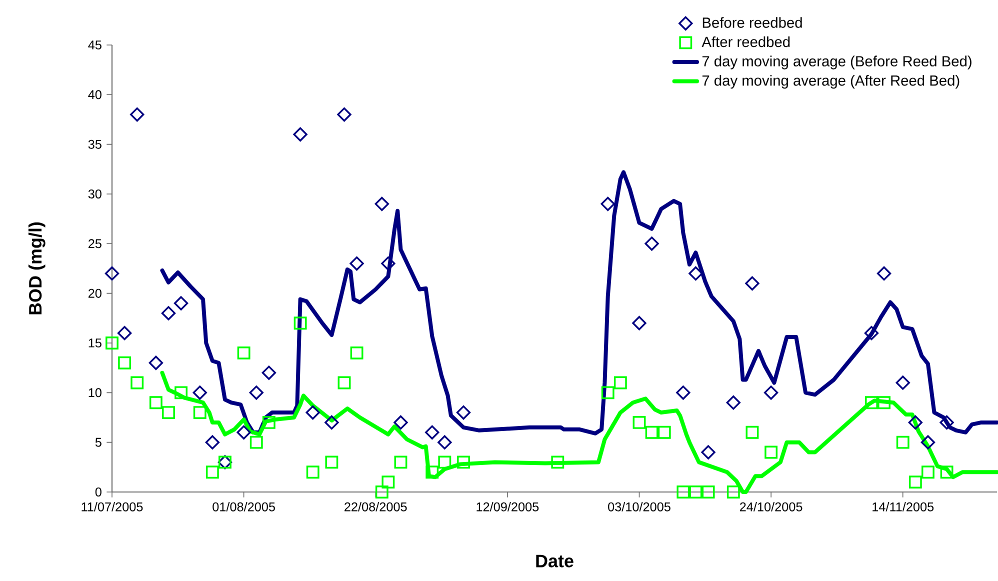 The height and width of the screenshot is (581, 998). Describe the element at coordinates (95, 194) in the screenshot. I see `y-tick-label: 30` at that location.